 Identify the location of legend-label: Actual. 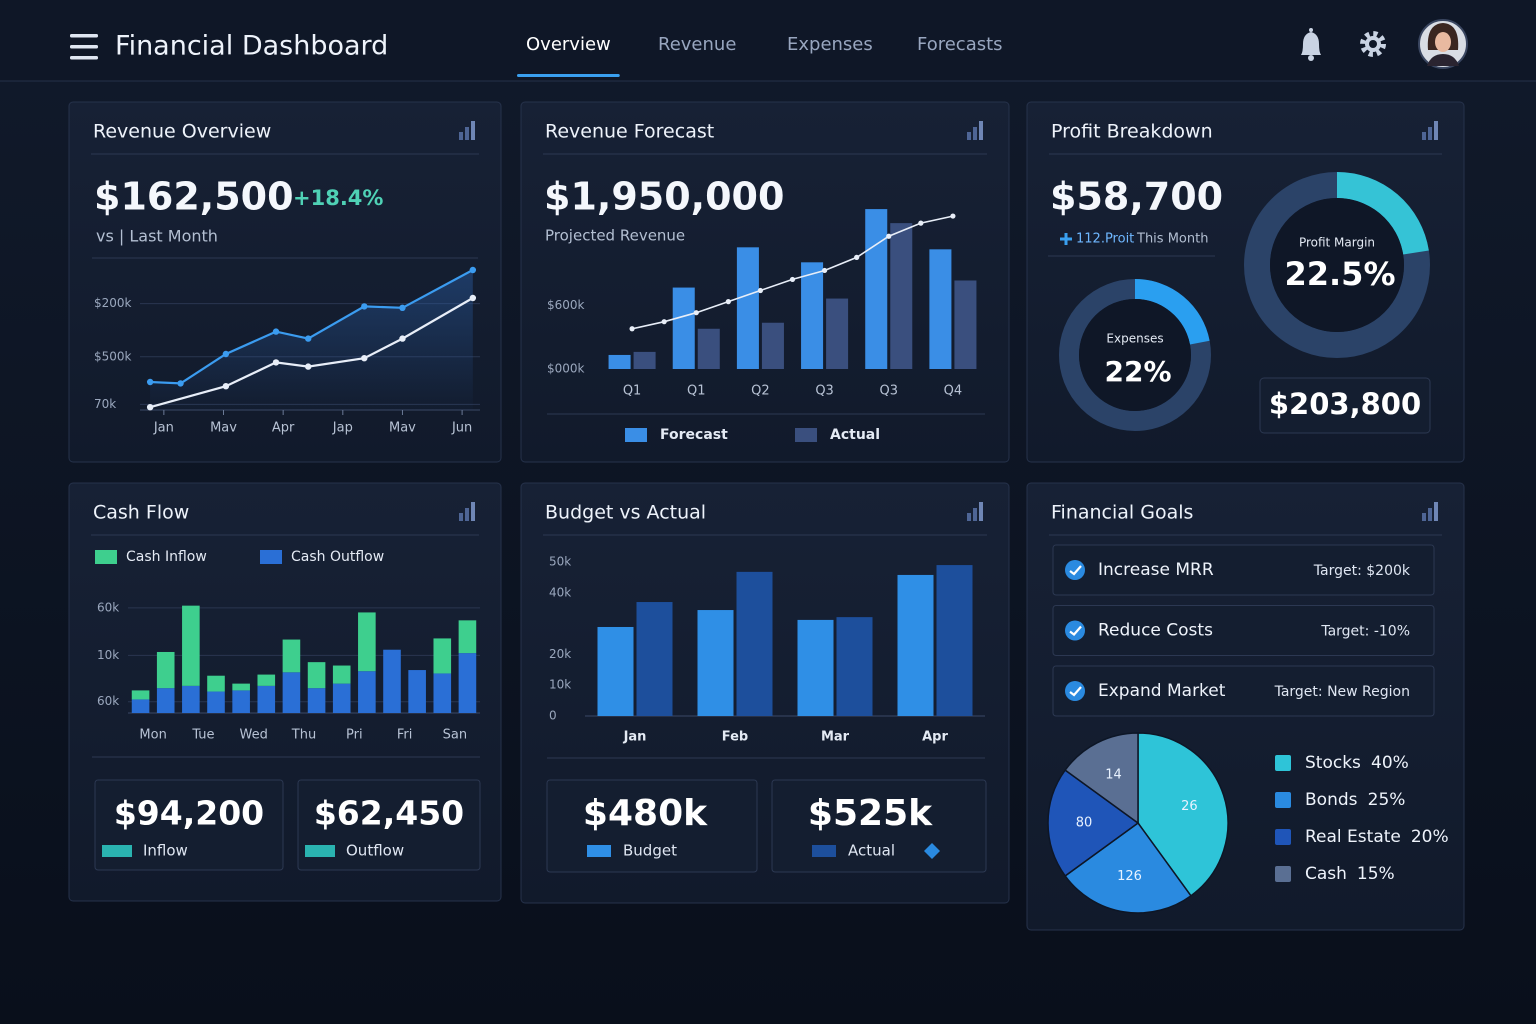
(855, 435).